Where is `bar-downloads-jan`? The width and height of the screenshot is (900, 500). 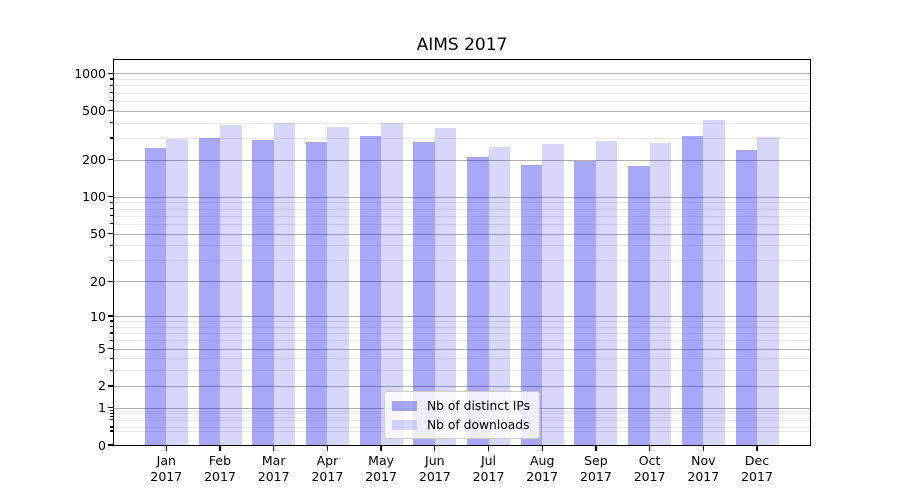 bar-downloads-jan is located at coordinates (177, 292).